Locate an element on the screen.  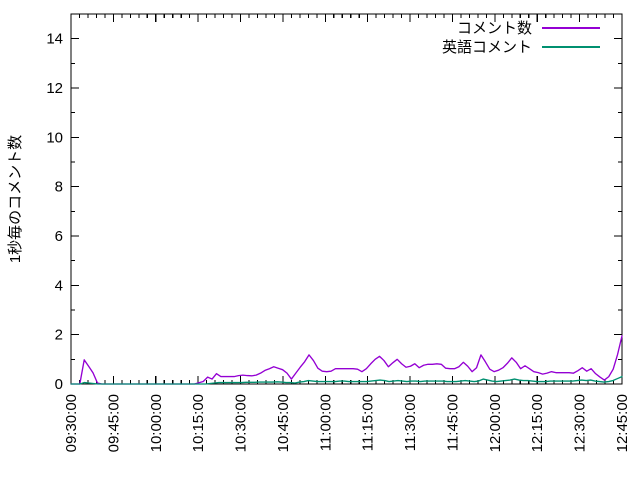
x-tick-label: 10:45:00 is located at coordinates (283, 423).